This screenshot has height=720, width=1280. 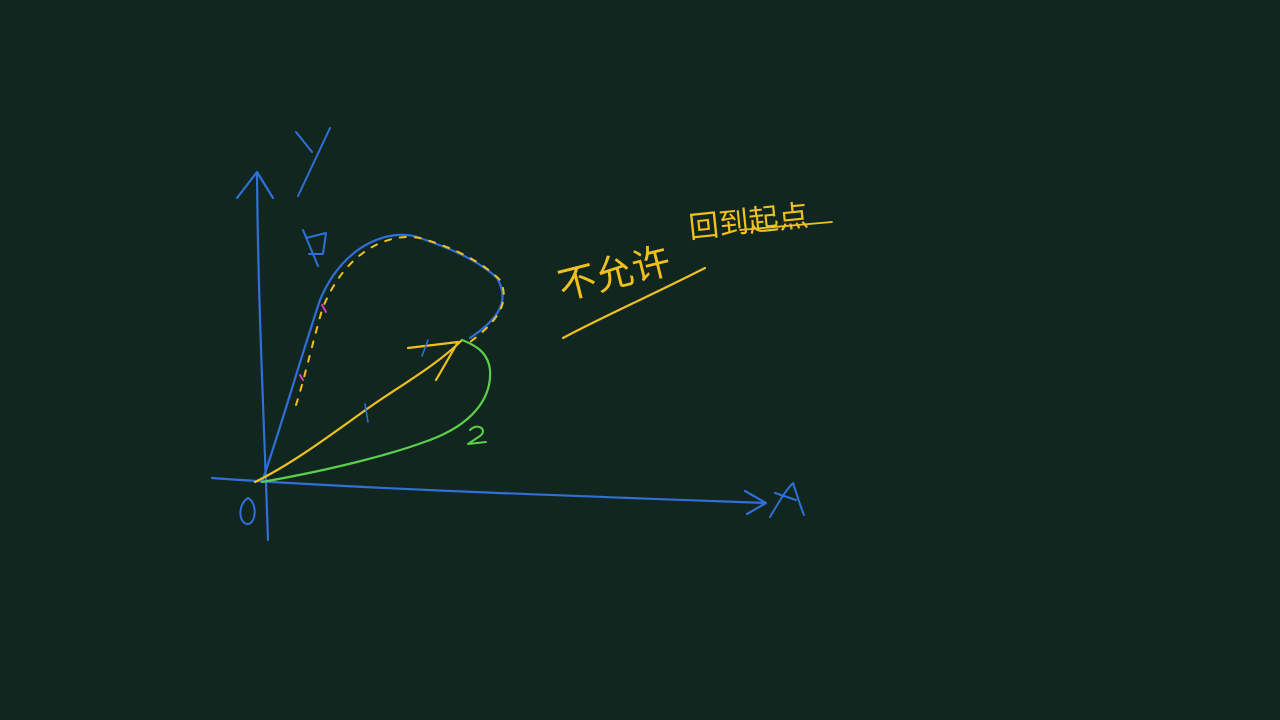 I want to click on path-1-label-glyph, so click(x=314, y=248).